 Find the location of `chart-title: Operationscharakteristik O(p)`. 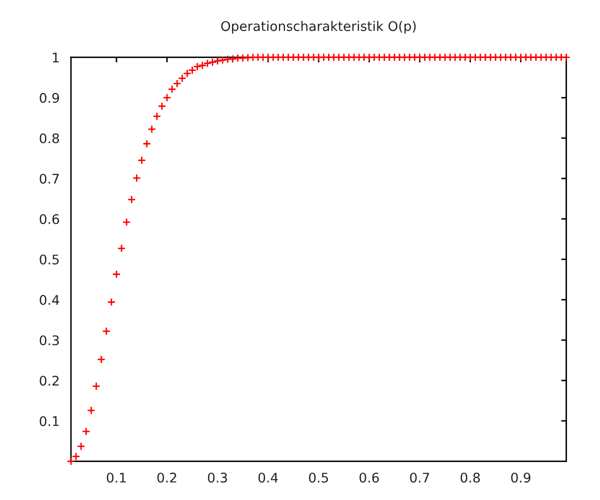

chart-title: Operationscharakteristik O(p) is located at coordinates (318, 27).